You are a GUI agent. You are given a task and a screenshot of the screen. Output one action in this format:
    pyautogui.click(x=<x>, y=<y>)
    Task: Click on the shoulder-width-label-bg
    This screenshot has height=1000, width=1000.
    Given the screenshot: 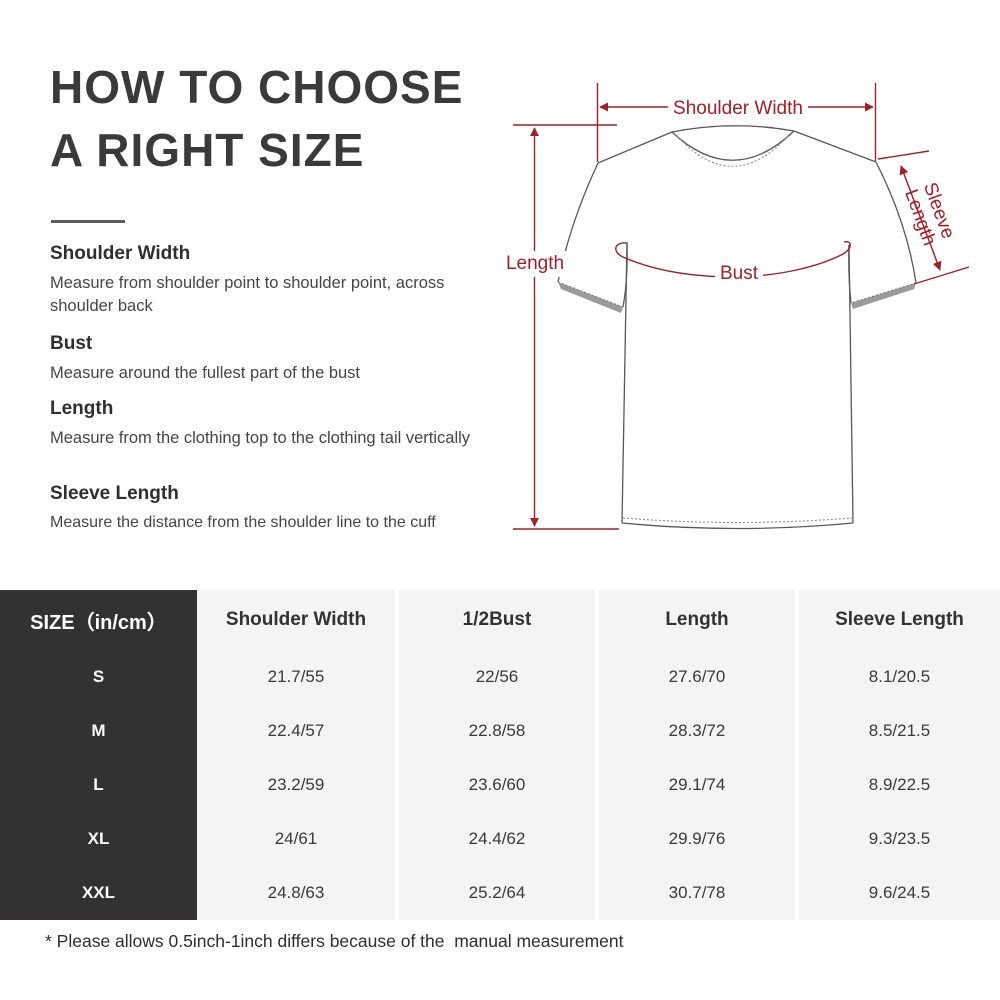 What is the action you would take?
    pyautogui.click(x=738, y=106)
    